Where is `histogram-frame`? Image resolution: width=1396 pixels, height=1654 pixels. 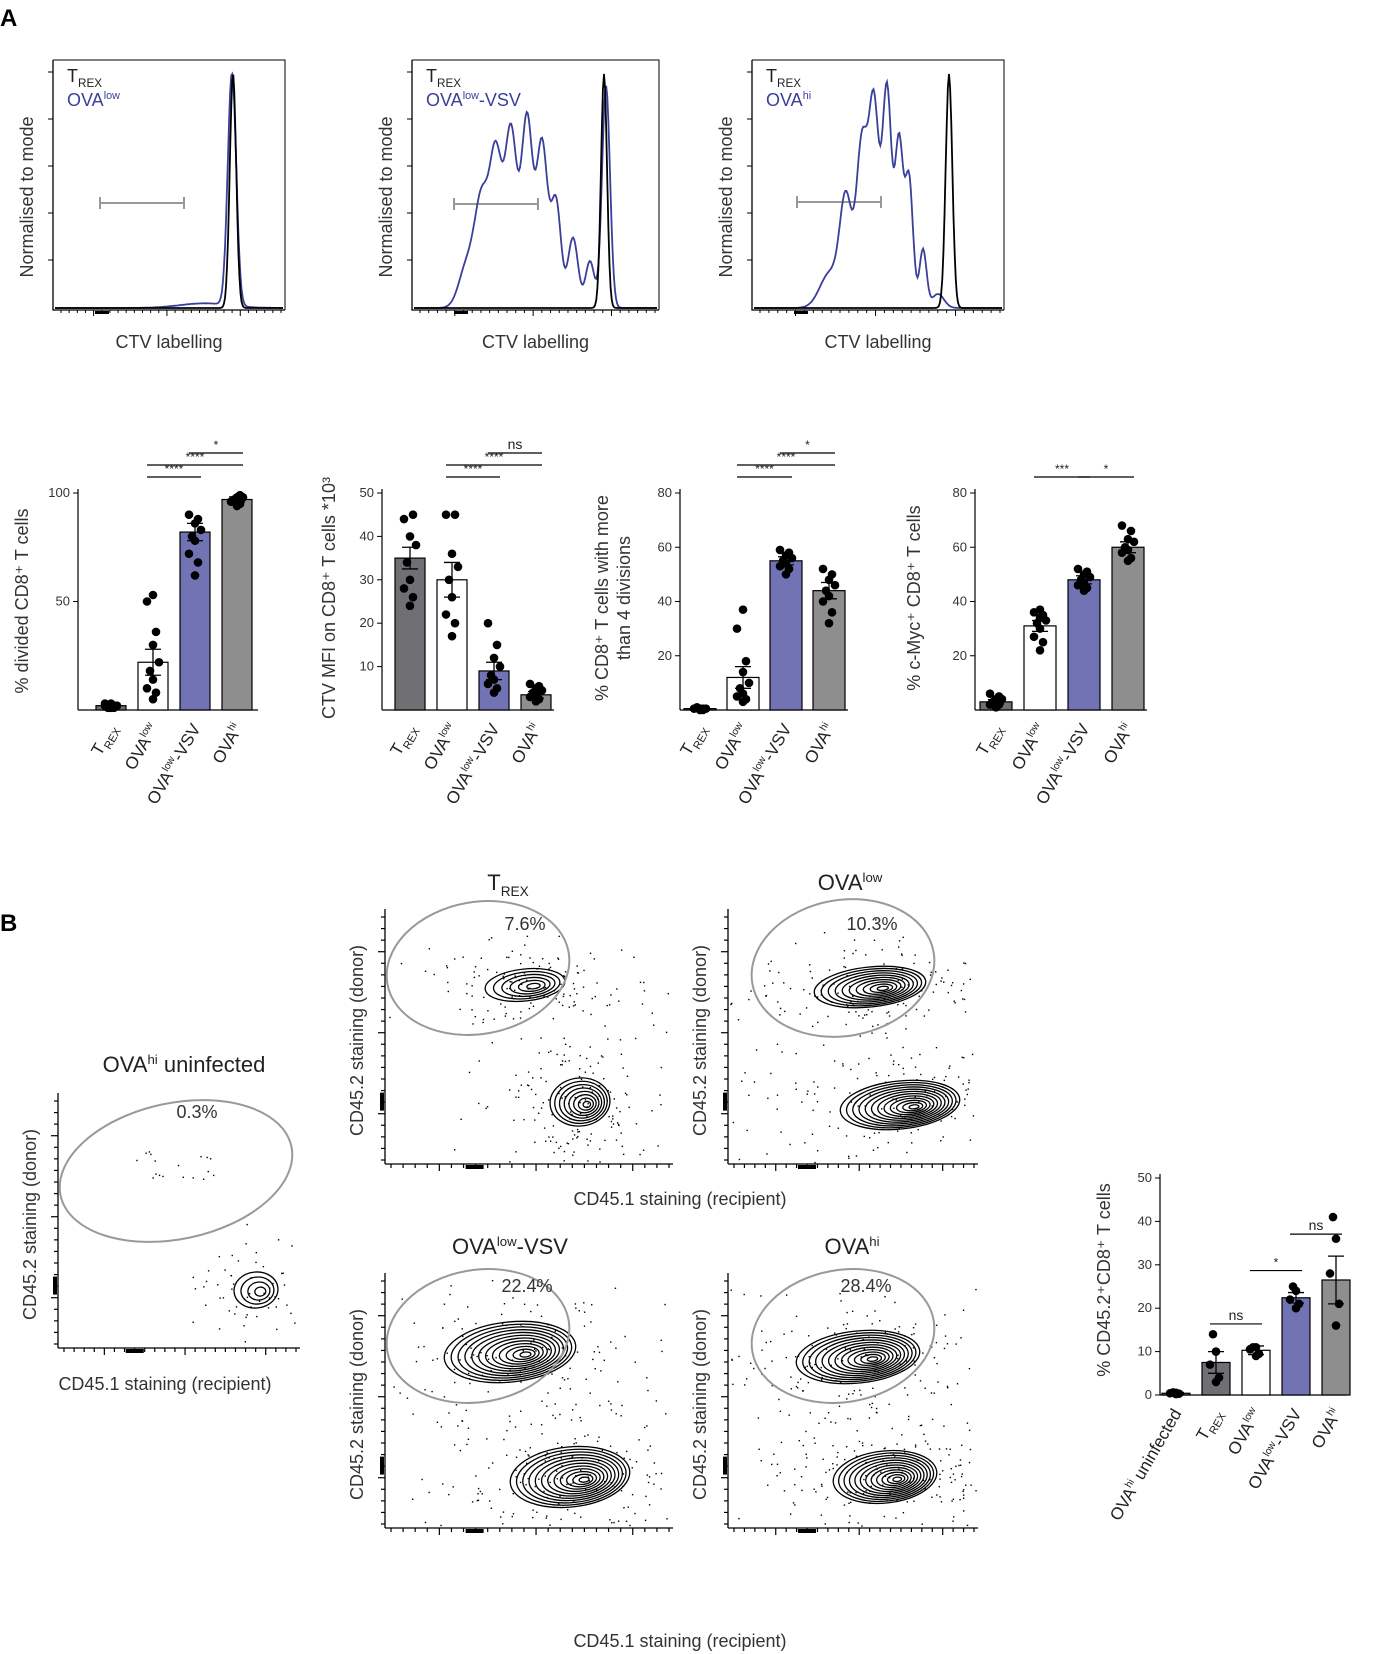 histogram-frame is located at coordinates (878, 184).